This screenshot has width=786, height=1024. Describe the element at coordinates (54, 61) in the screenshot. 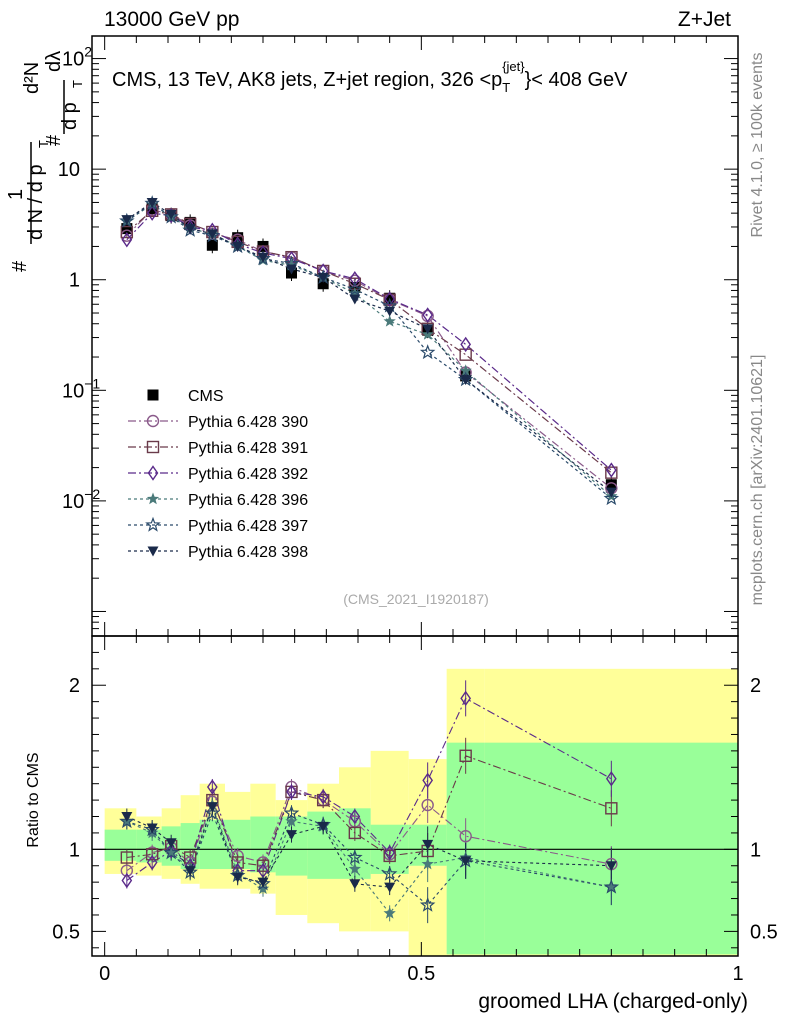

I see `ylabel-dlambda: dλ` at that location.